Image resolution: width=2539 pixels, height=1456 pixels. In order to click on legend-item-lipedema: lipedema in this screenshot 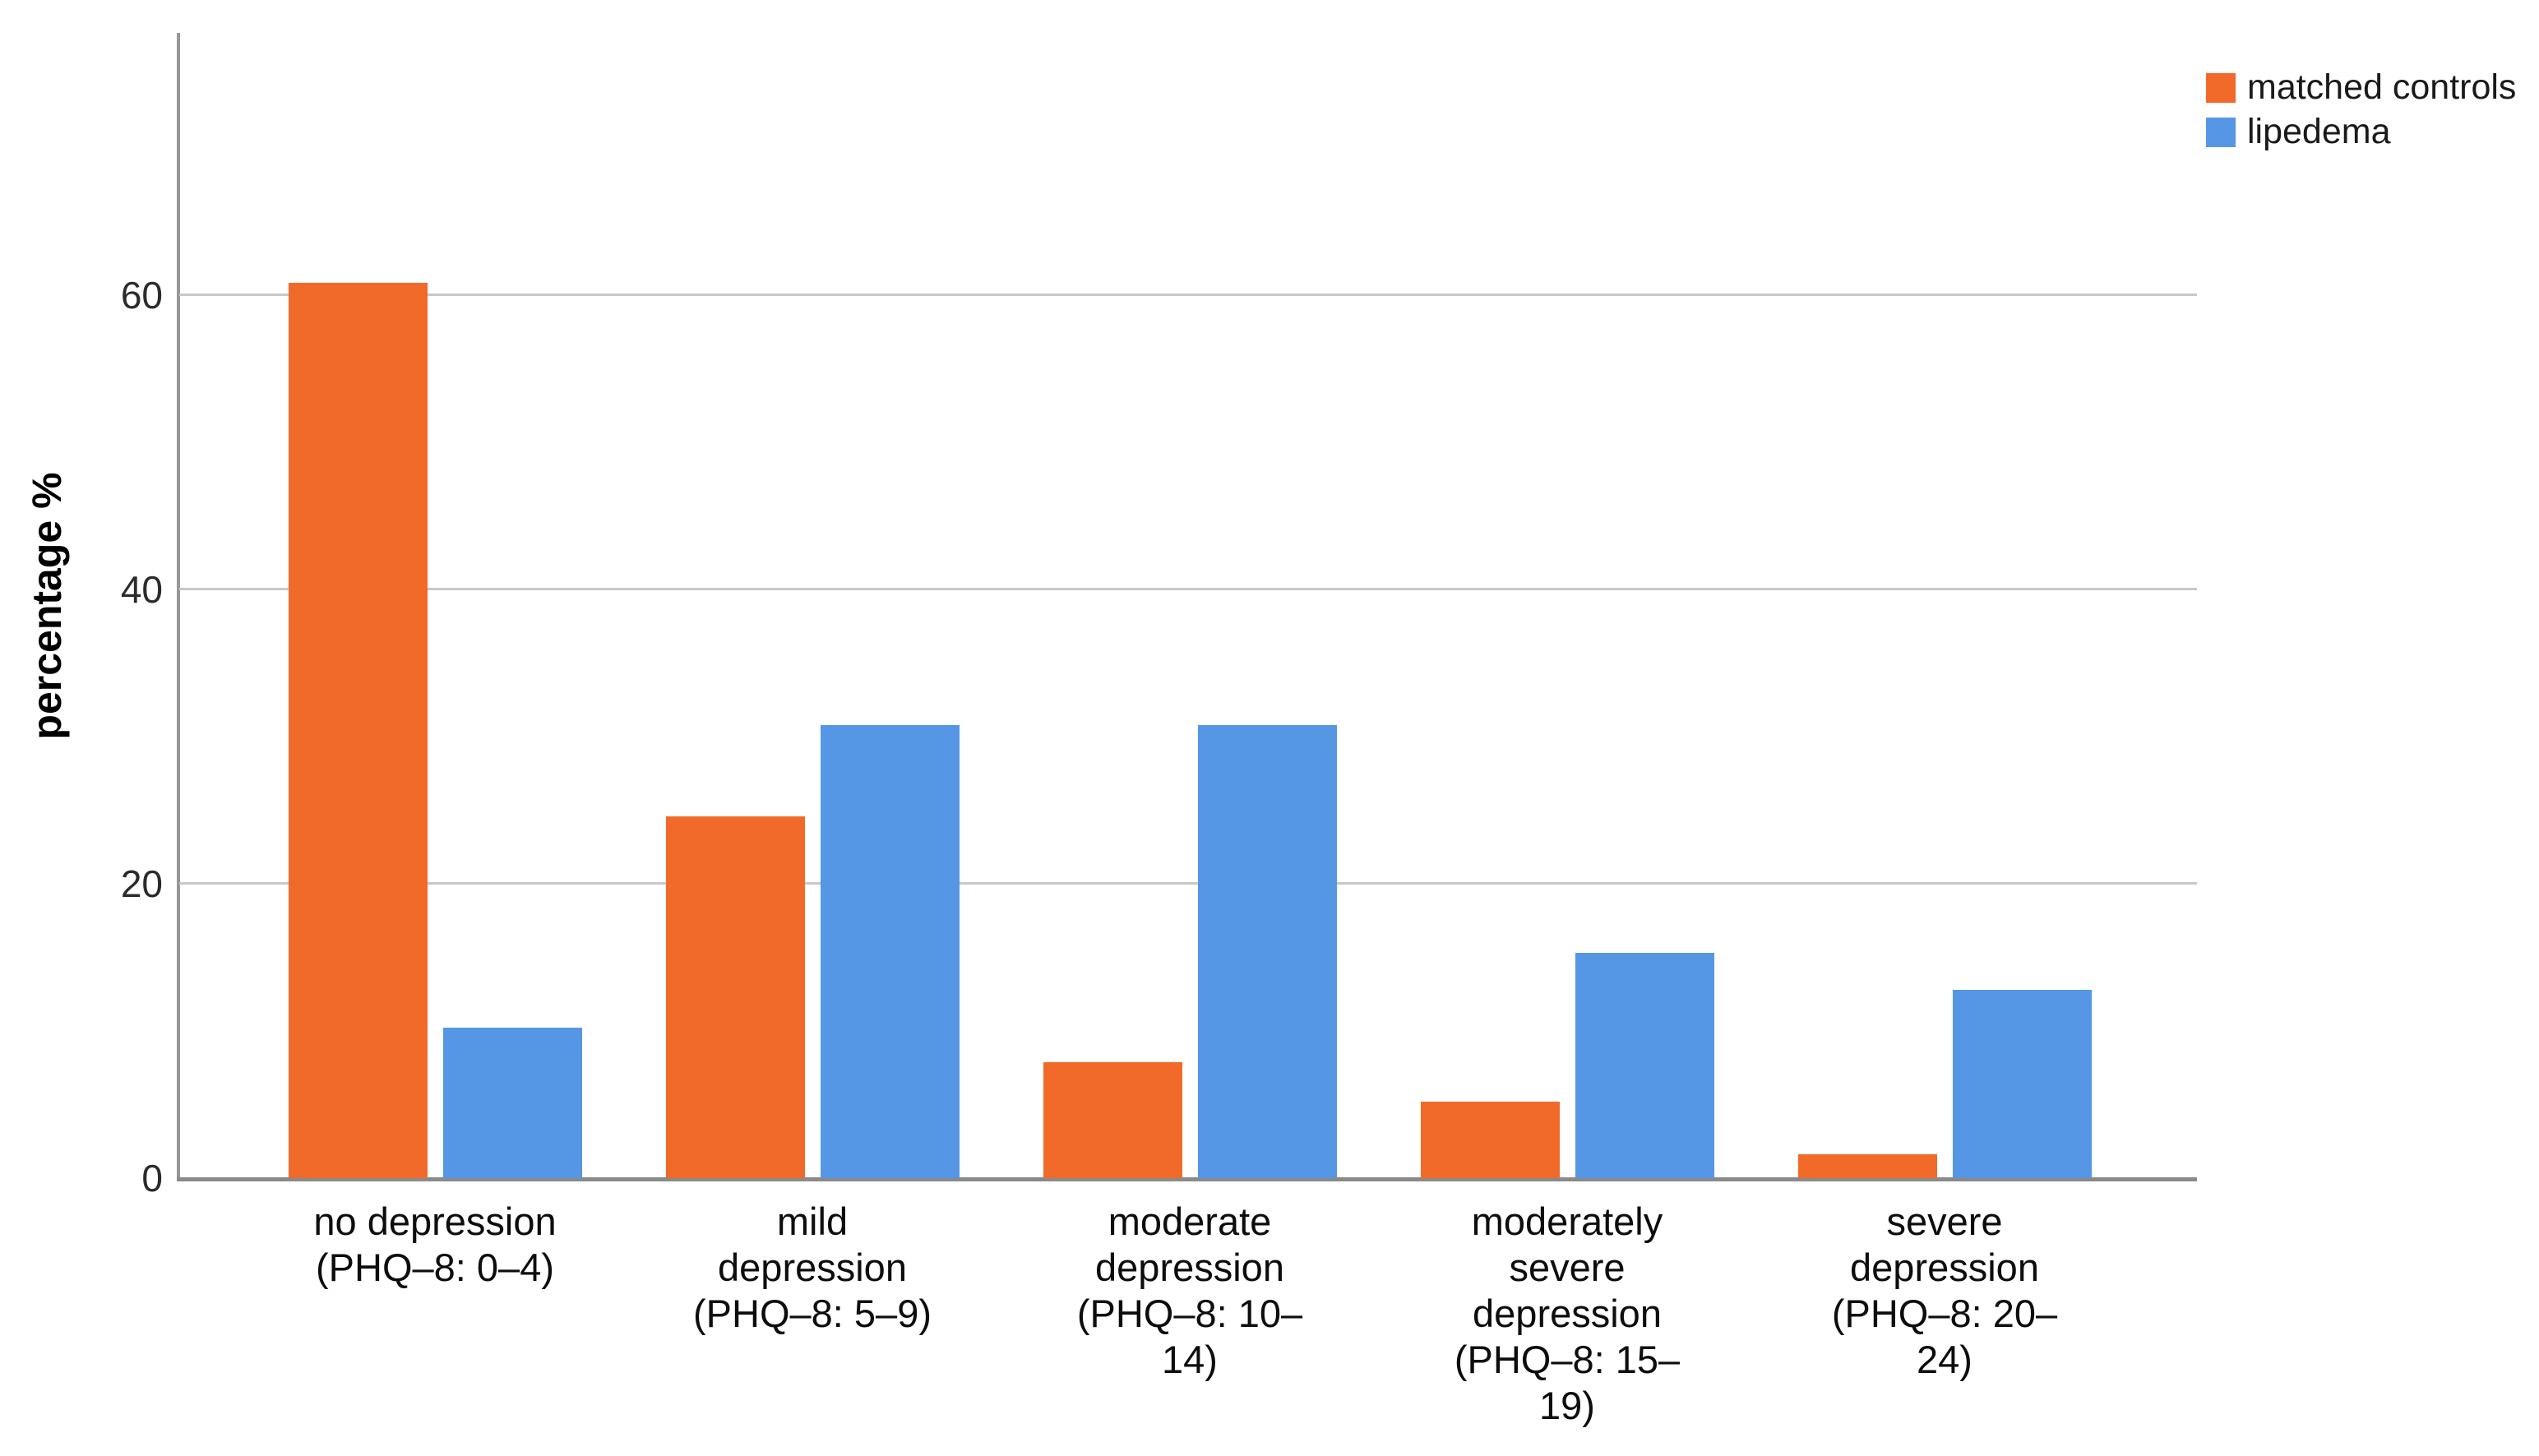, I will do `click(2361, 131)`.